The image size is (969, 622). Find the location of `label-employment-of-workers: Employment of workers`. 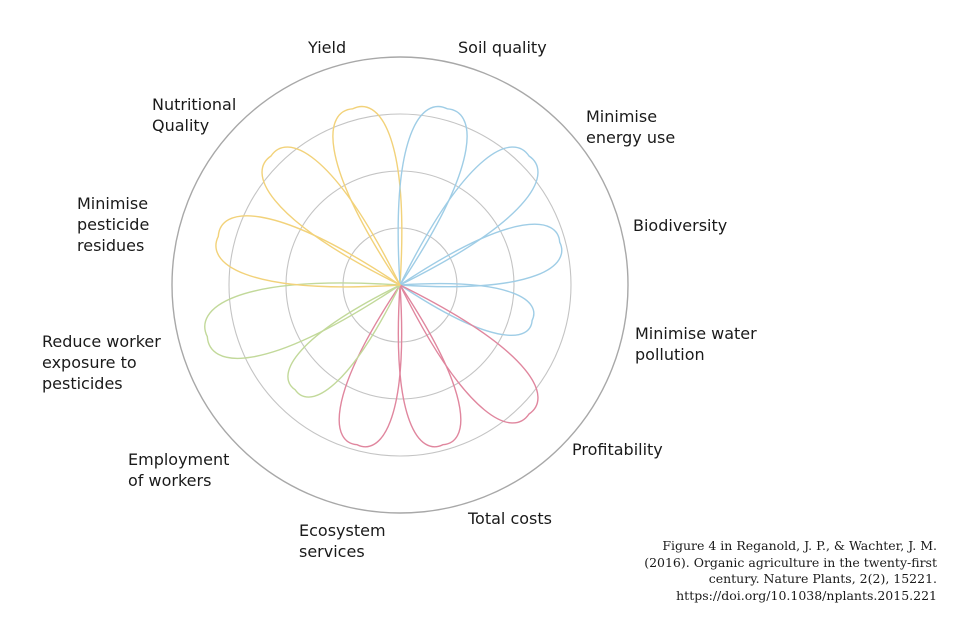

label-employment-of-workers: Employment of workers is located at coordinates (179, 470).